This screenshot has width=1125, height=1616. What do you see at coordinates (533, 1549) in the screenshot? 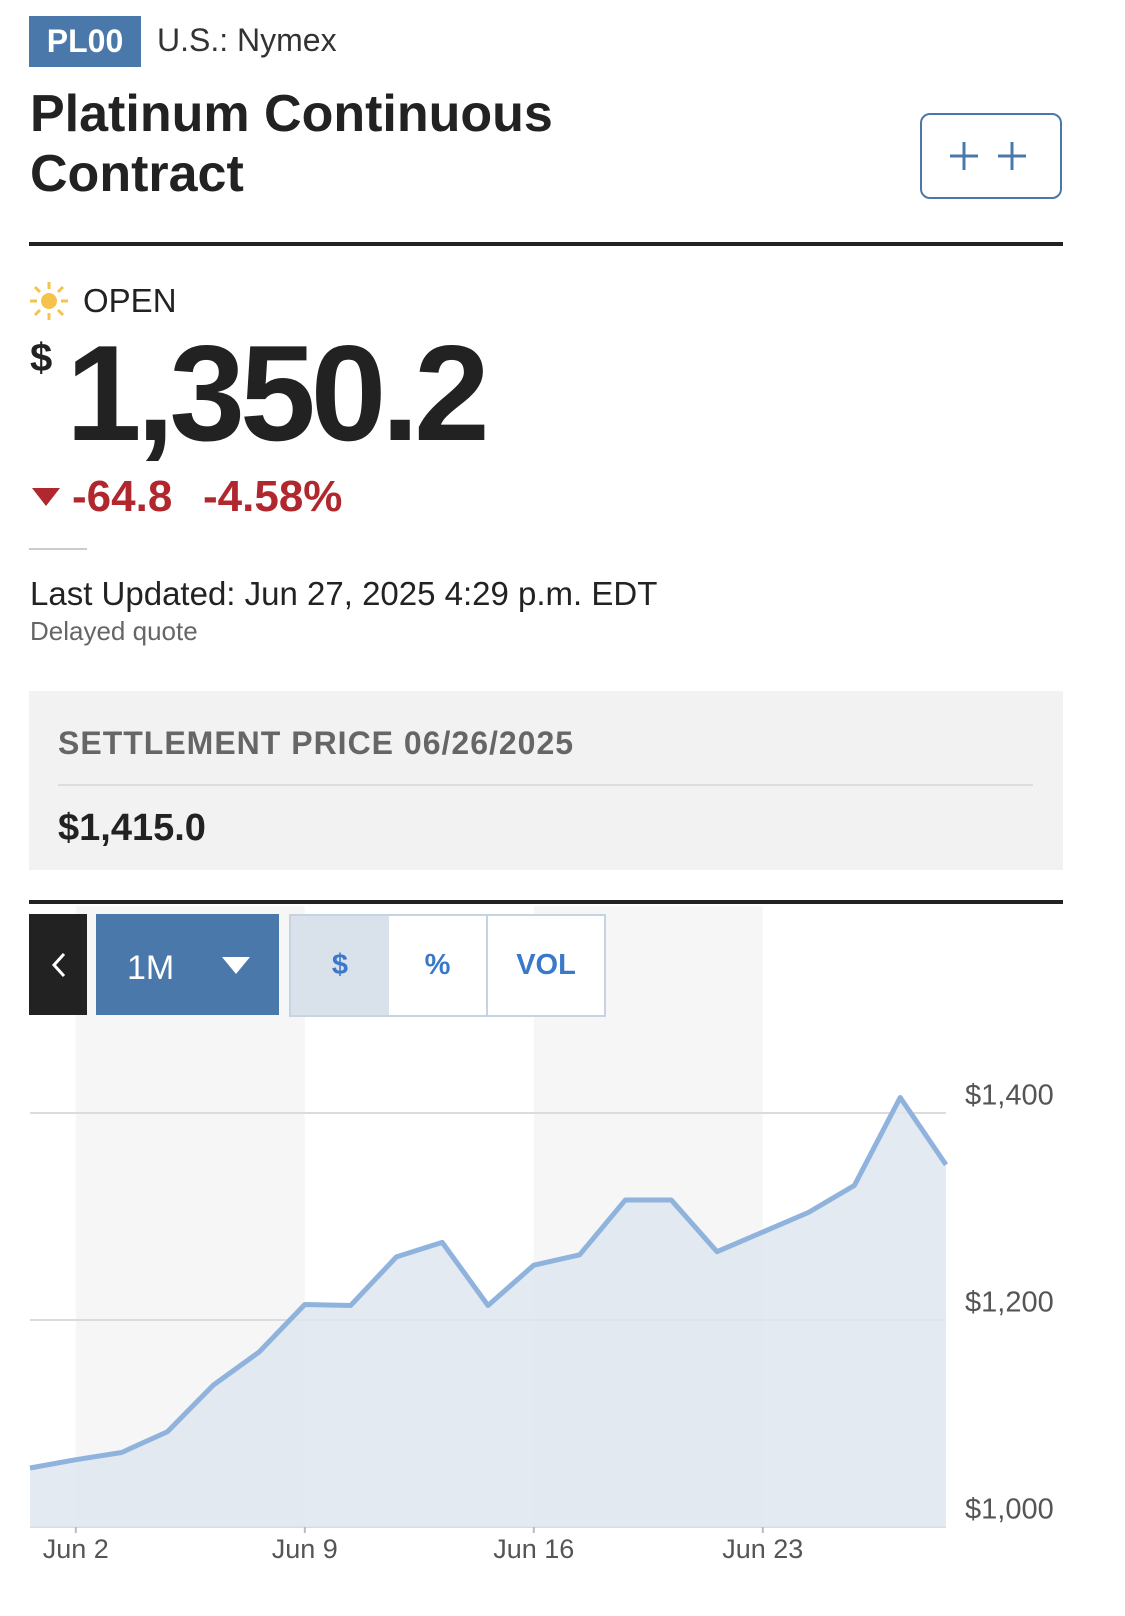
I see `x-tick-label: Jun 16` at bounding box center [533, 1549].